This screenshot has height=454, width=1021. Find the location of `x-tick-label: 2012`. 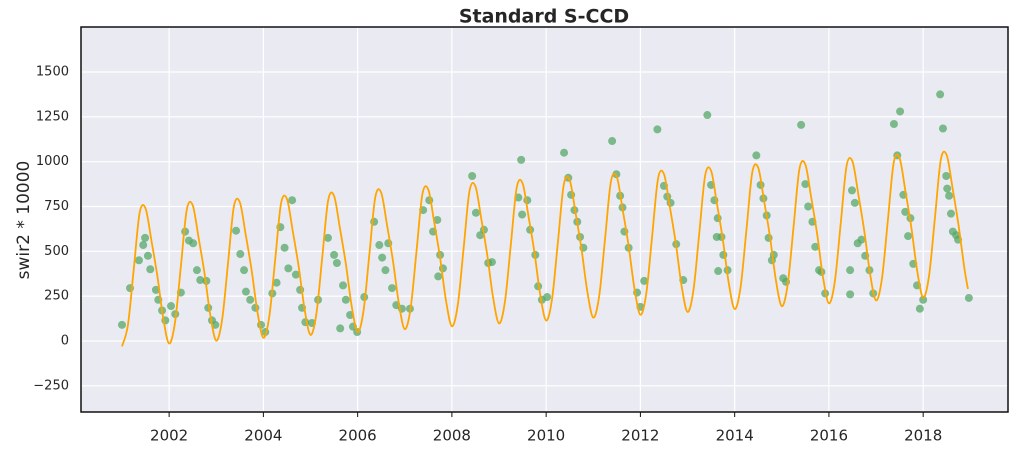

x-tick-label: 2012 is located at coordinates (640, 436).